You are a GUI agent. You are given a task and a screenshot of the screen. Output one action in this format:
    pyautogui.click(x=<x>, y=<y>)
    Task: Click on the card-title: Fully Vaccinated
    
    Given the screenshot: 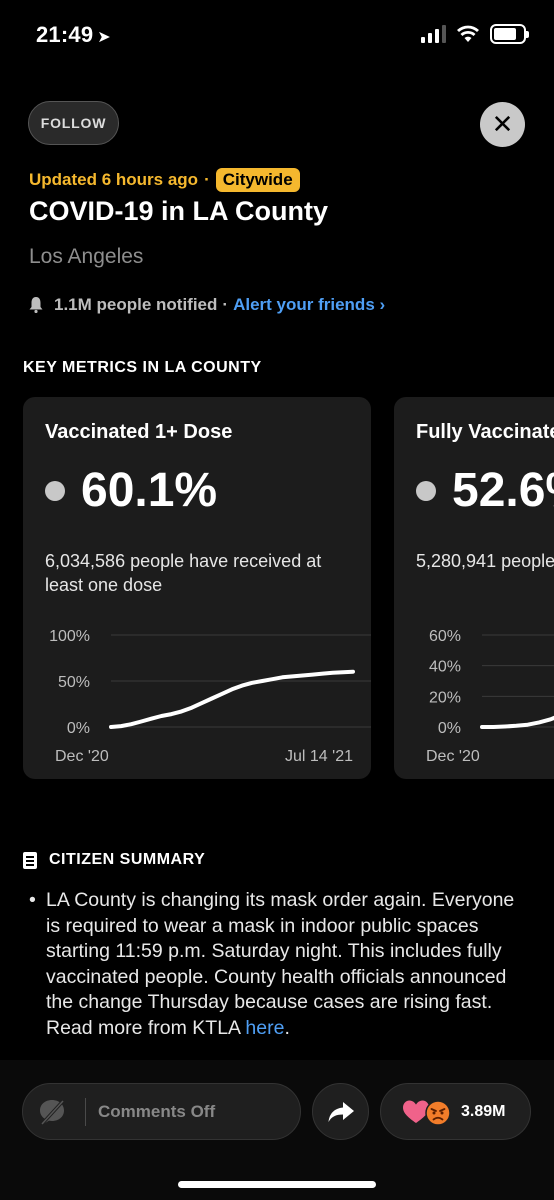 What is the action you would take?
    pyautogui.click(x=485, y=432)
    